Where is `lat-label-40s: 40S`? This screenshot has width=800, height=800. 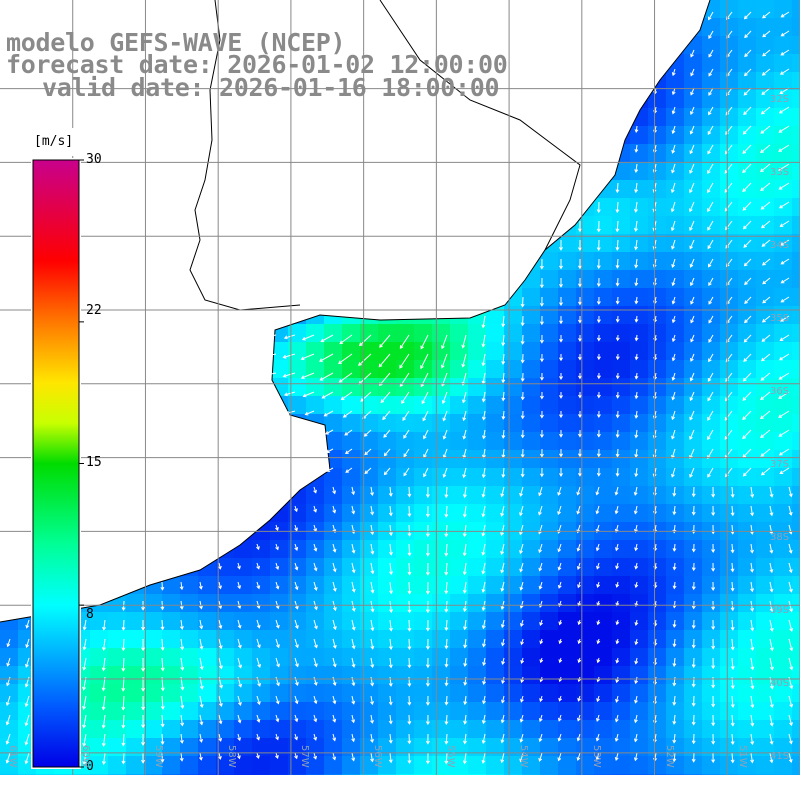
lat-label-40s: 40S is located at coordinates (780, 683).